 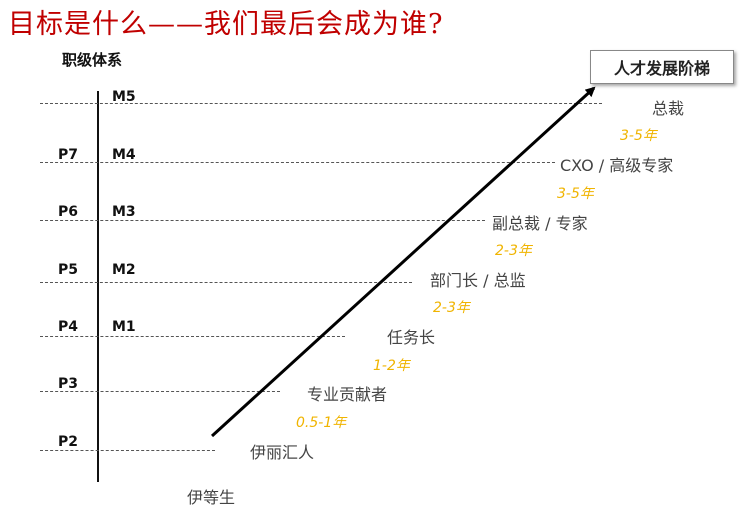 I want to click on role-entry: 伊等生, so click(x=211, y=497).